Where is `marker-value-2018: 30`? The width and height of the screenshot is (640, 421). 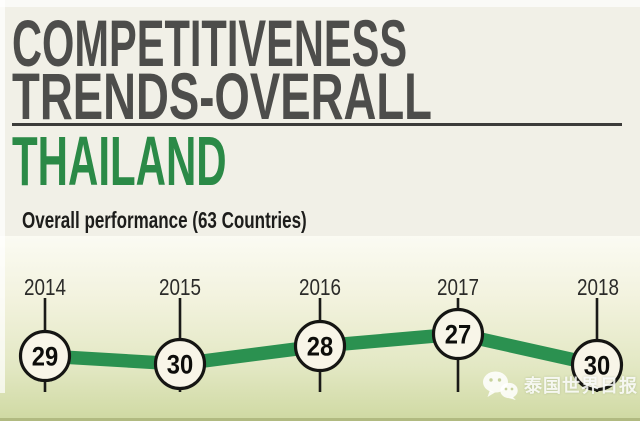
marker-value-2018: 30 is located at coordinates (597, 366).